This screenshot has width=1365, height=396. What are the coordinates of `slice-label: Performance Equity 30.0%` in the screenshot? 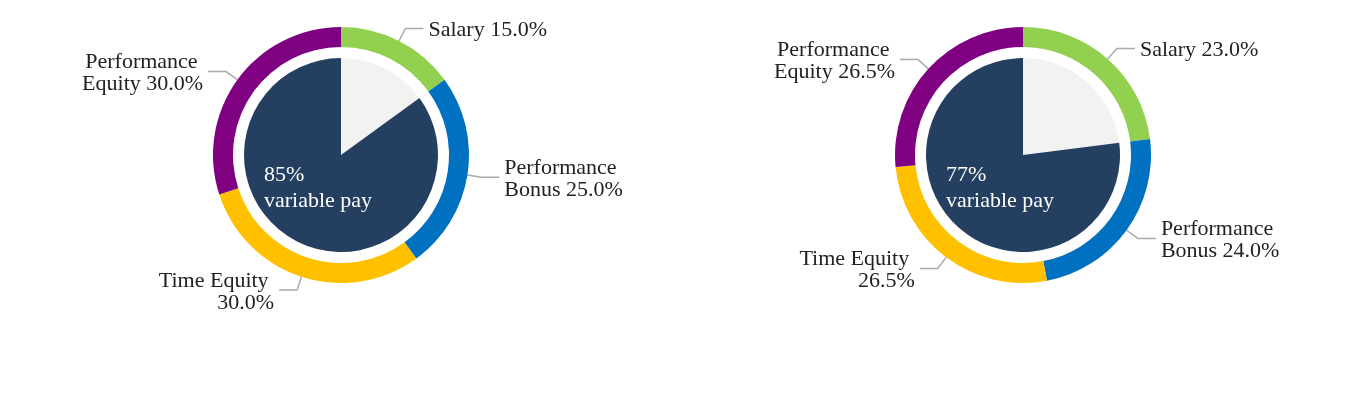 It's located at (143, 72).